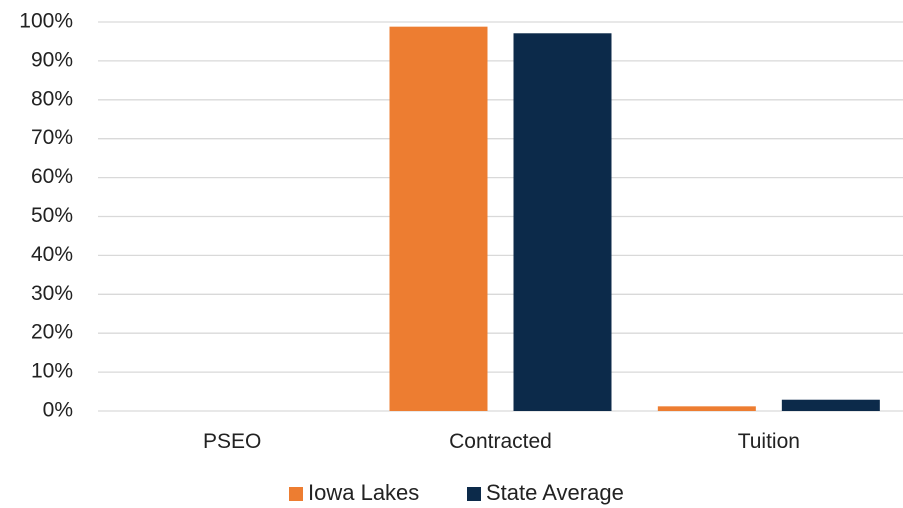  I want to click on legend-label: State Average, so click(555, 492).